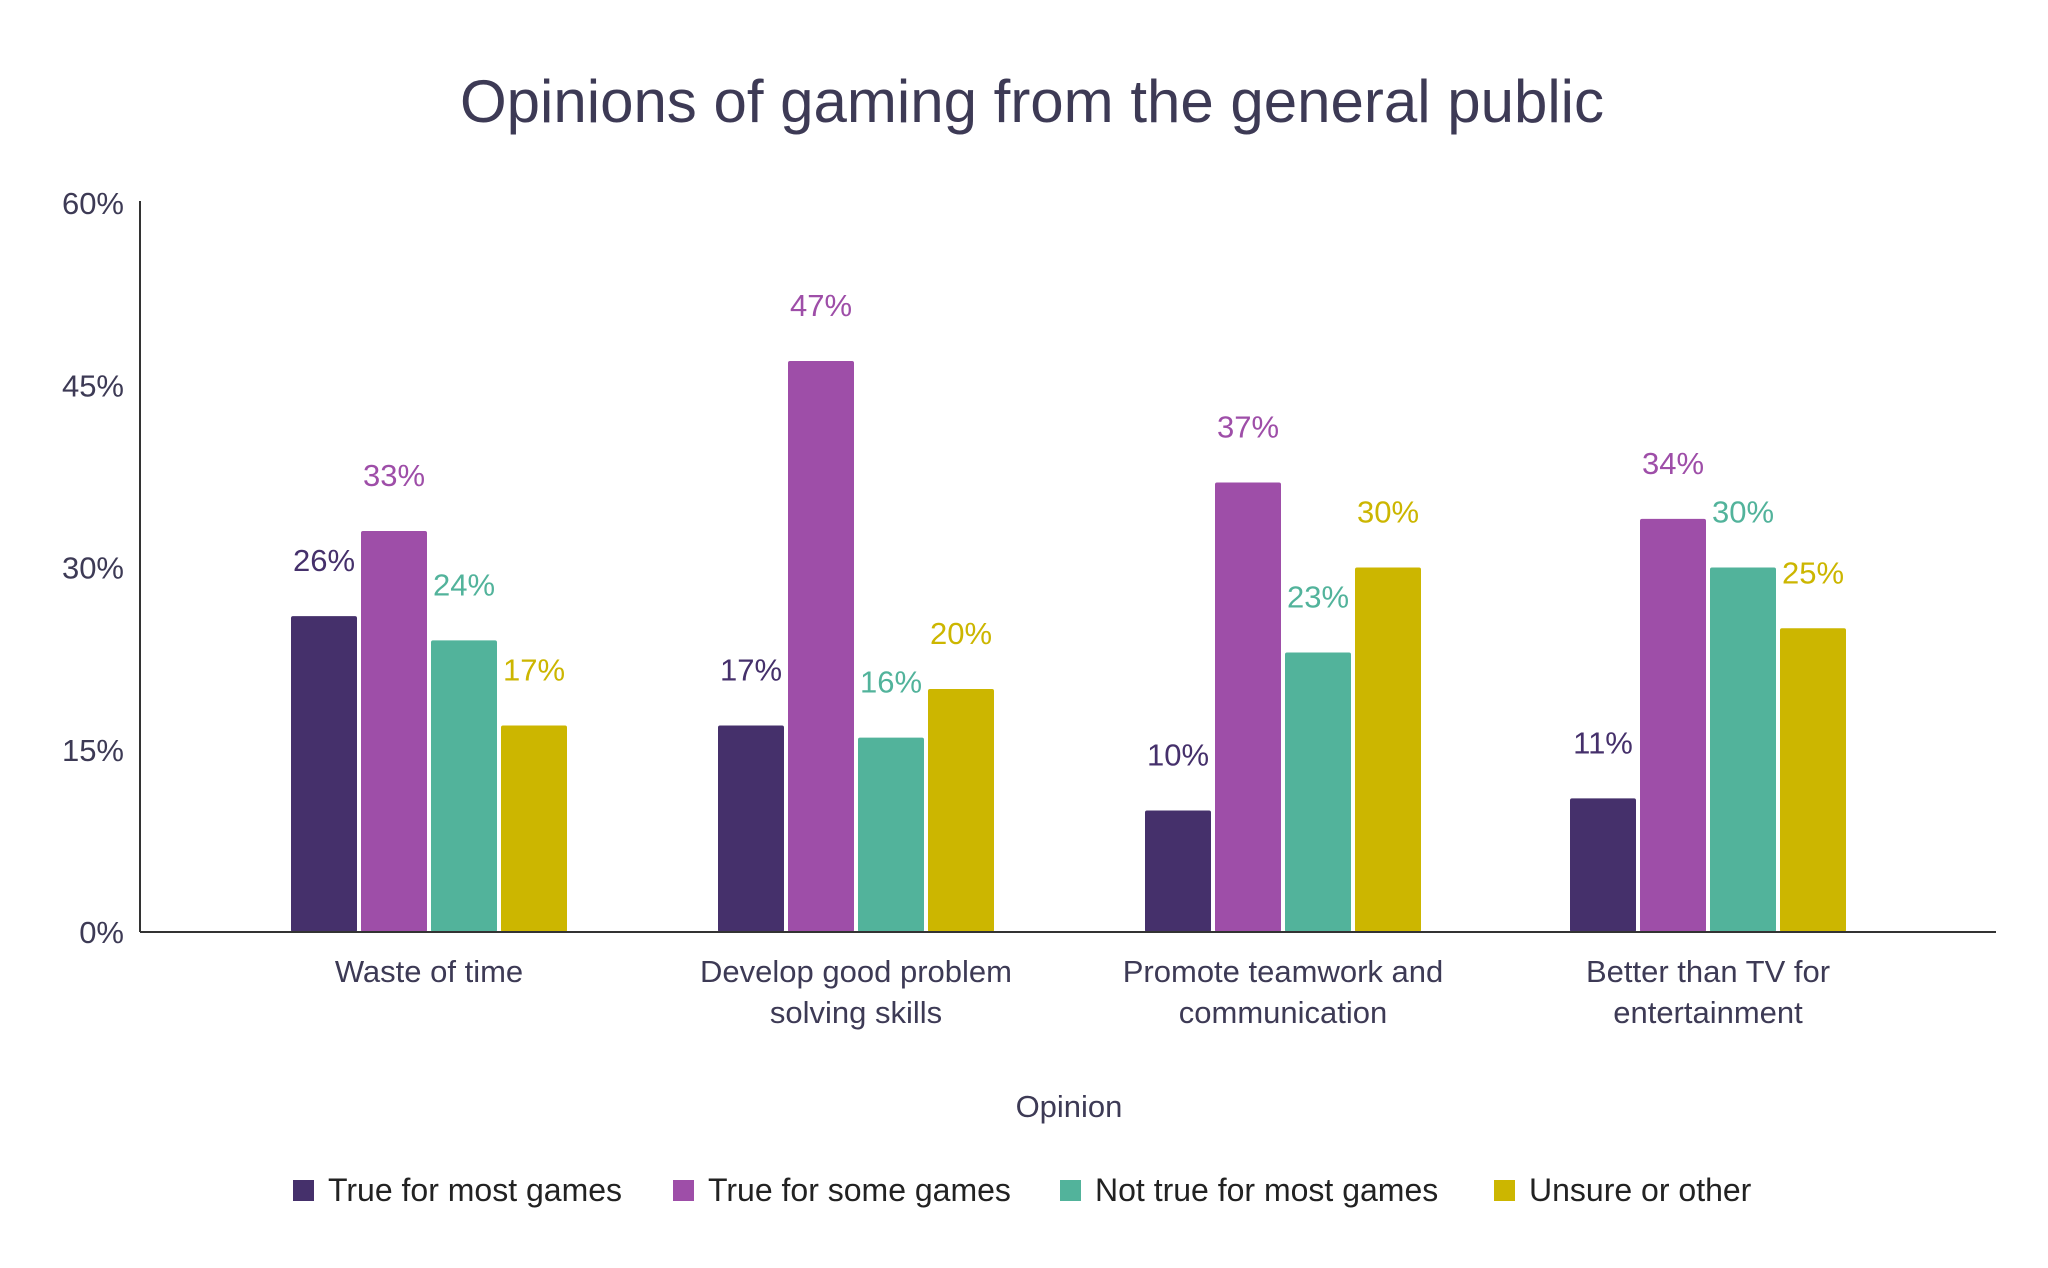 The height and width of the screenshot is (1268, 2048). Describe the element at coordinates (1813, 572) in the screenshot. I see `data-label: 25%` at that location.